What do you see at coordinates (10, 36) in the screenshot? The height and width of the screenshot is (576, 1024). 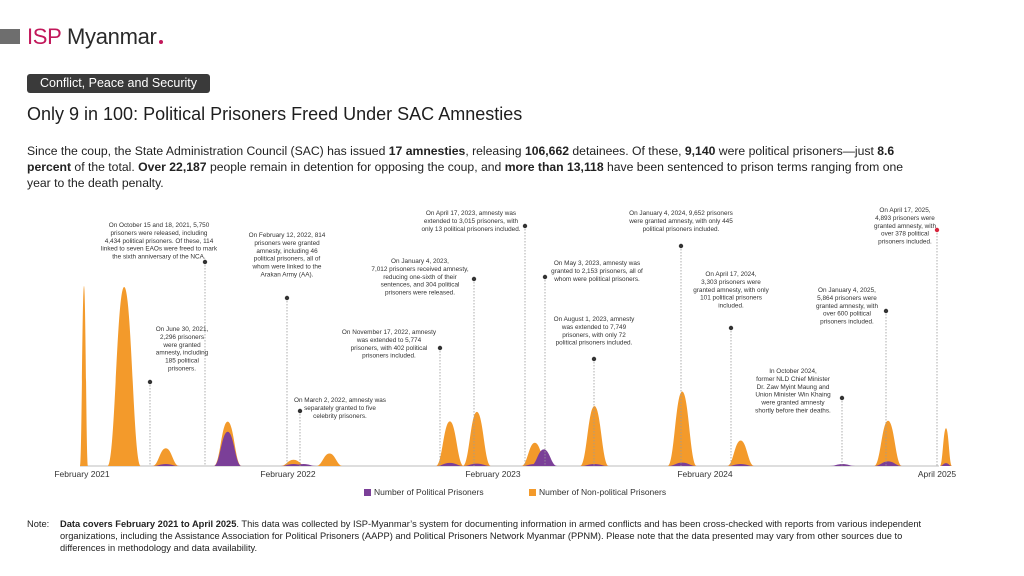 I see `brand-accent-bar` at bounding box center [10, 36].